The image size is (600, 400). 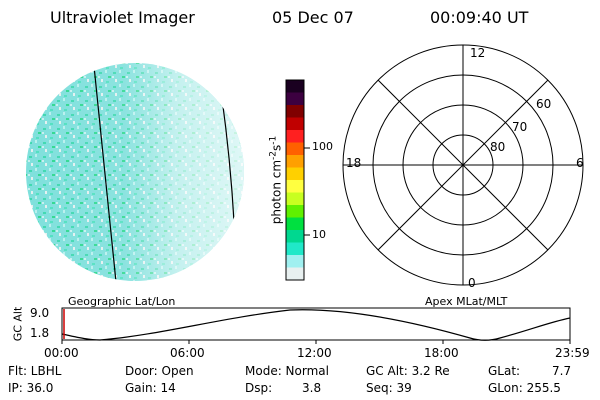 I want to click on orbit-plot, so click(x=316, y=325).